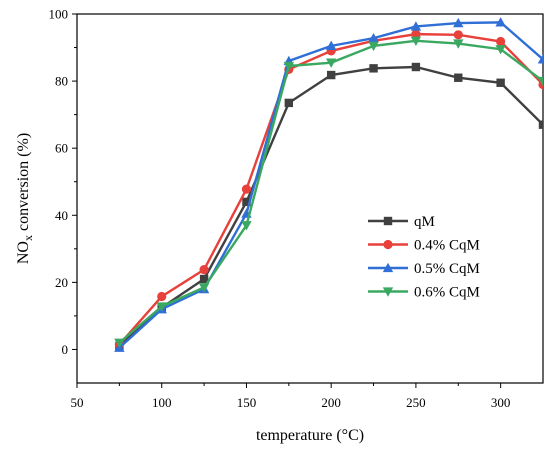  Describe the element at coordinates (28, 238) in the screenshot. I see `y-axis-title-subscript: x` at that location.